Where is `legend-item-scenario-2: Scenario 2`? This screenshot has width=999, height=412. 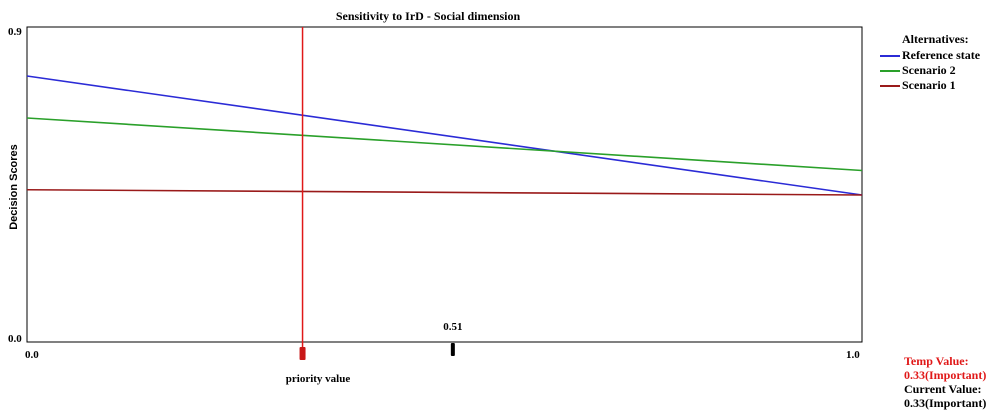 legend-item-scenario-2: Scenario 2 is located at coordinates (939, 70).